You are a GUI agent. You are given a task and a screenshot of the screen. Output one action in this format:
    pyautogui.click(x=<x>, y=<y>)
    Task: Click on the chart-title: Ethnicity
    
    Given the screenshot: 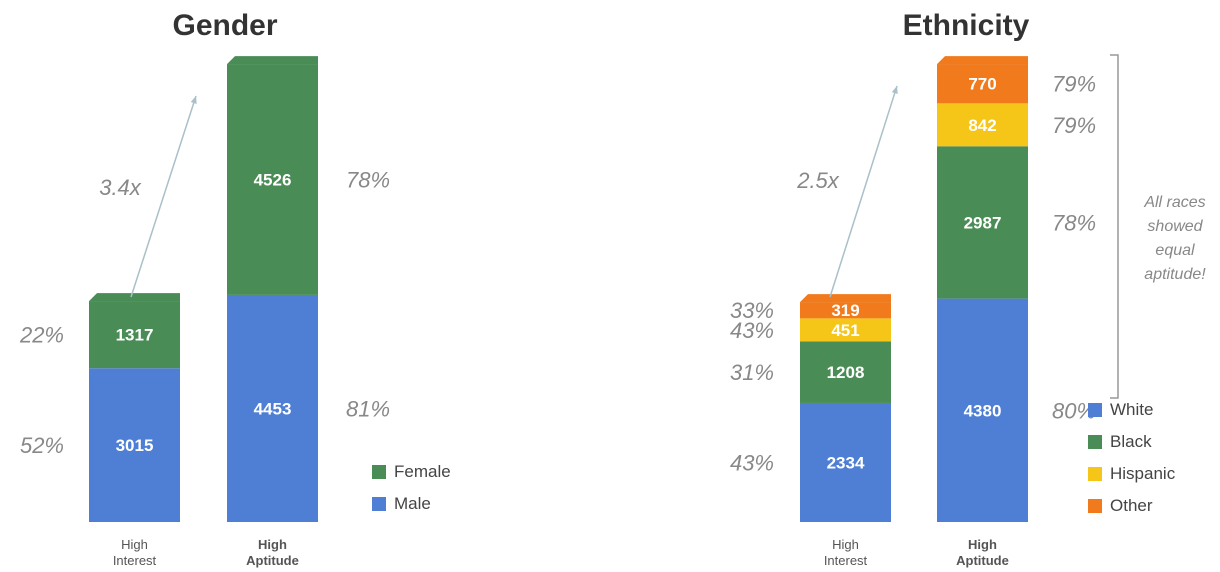 What is the action you would take?
    pyautogui.click(x=966, y=25)
    